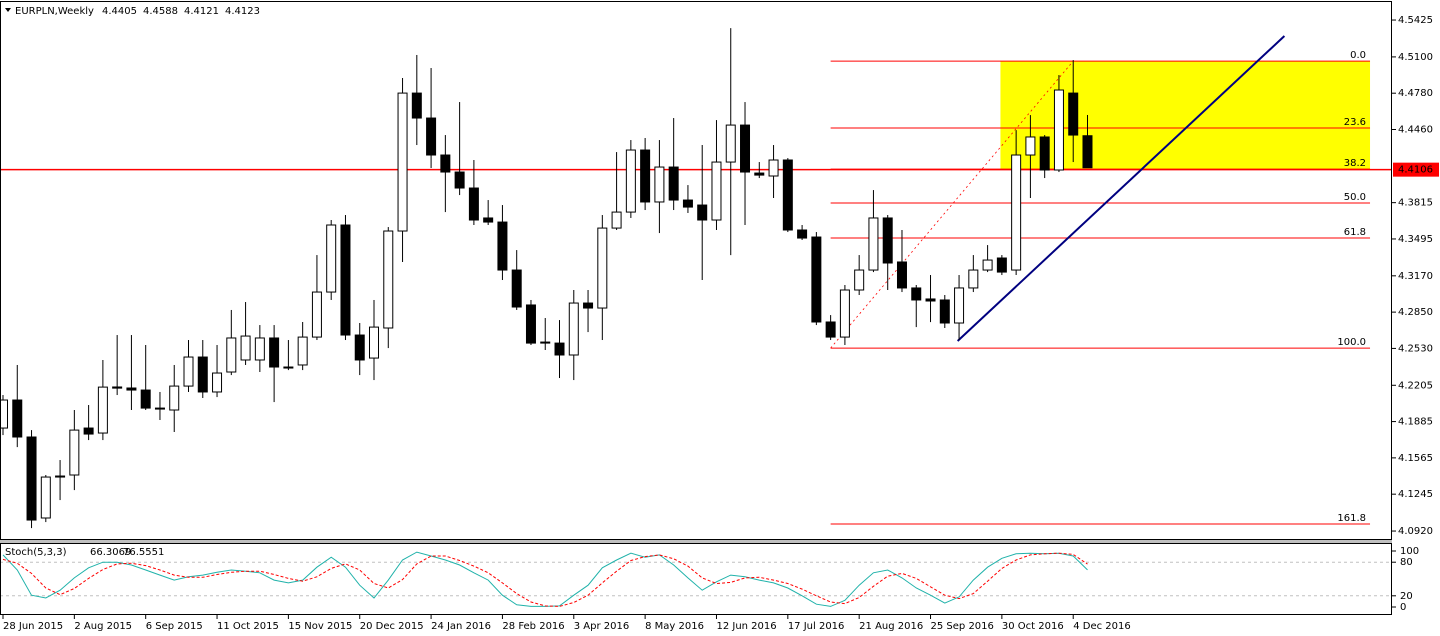 This screenshot has width=1440, height=636. I want to click on price-label-bg, so click(1416, 169).